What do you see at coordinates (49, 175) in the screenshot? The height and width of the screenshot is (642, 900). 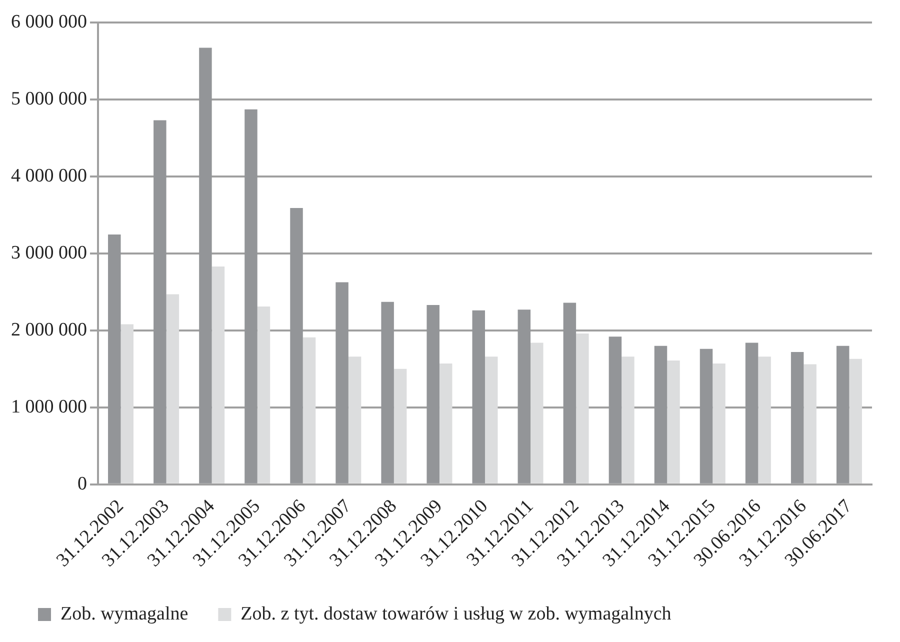 I see `y-tick-label: 4 000 000` at bounding box center [49, 175].